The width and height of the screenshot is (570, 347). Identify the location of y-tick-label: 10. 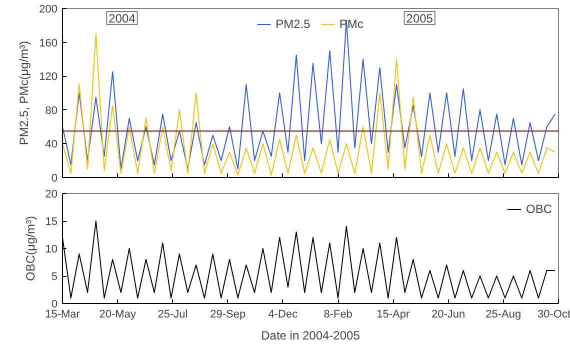
(51, 250).